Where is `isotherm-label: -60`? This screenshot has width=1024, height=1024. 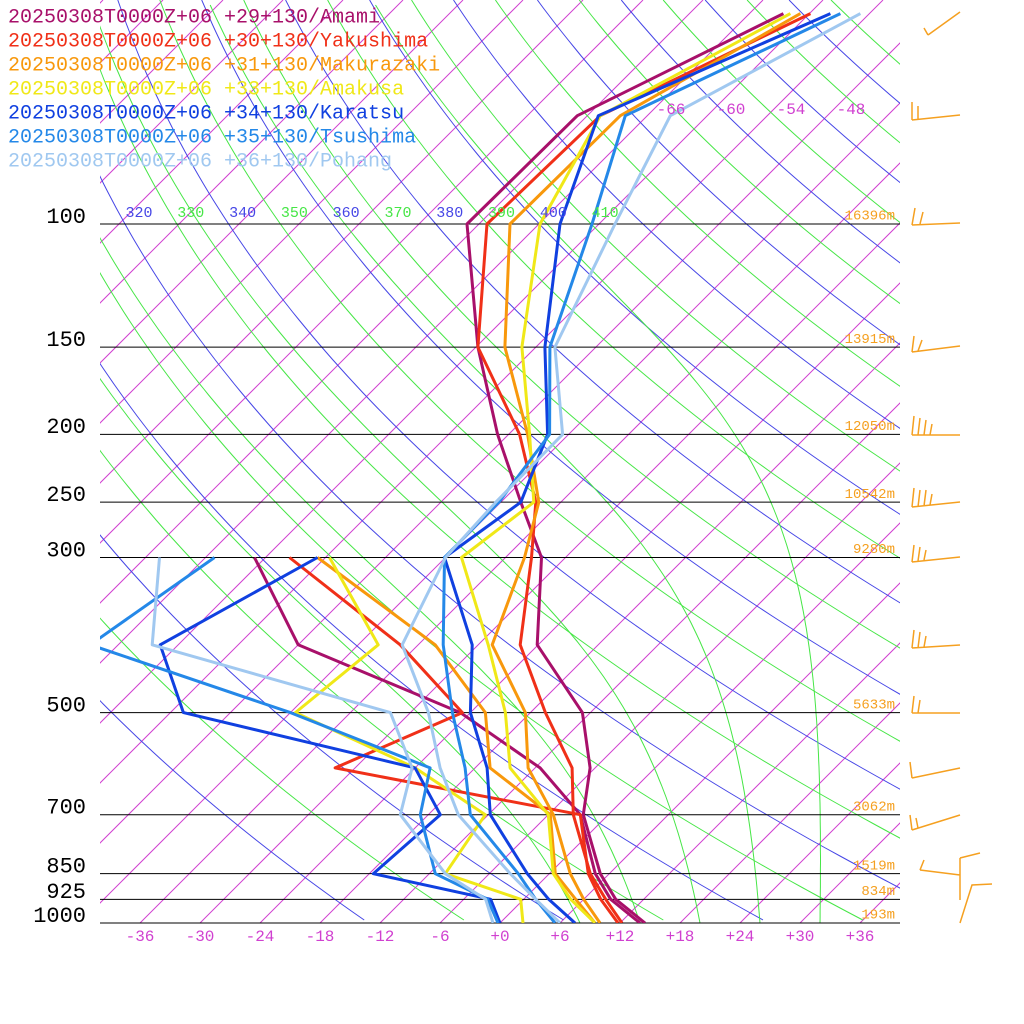 isotherm-label: -60 is located at coordinates (731, 110).